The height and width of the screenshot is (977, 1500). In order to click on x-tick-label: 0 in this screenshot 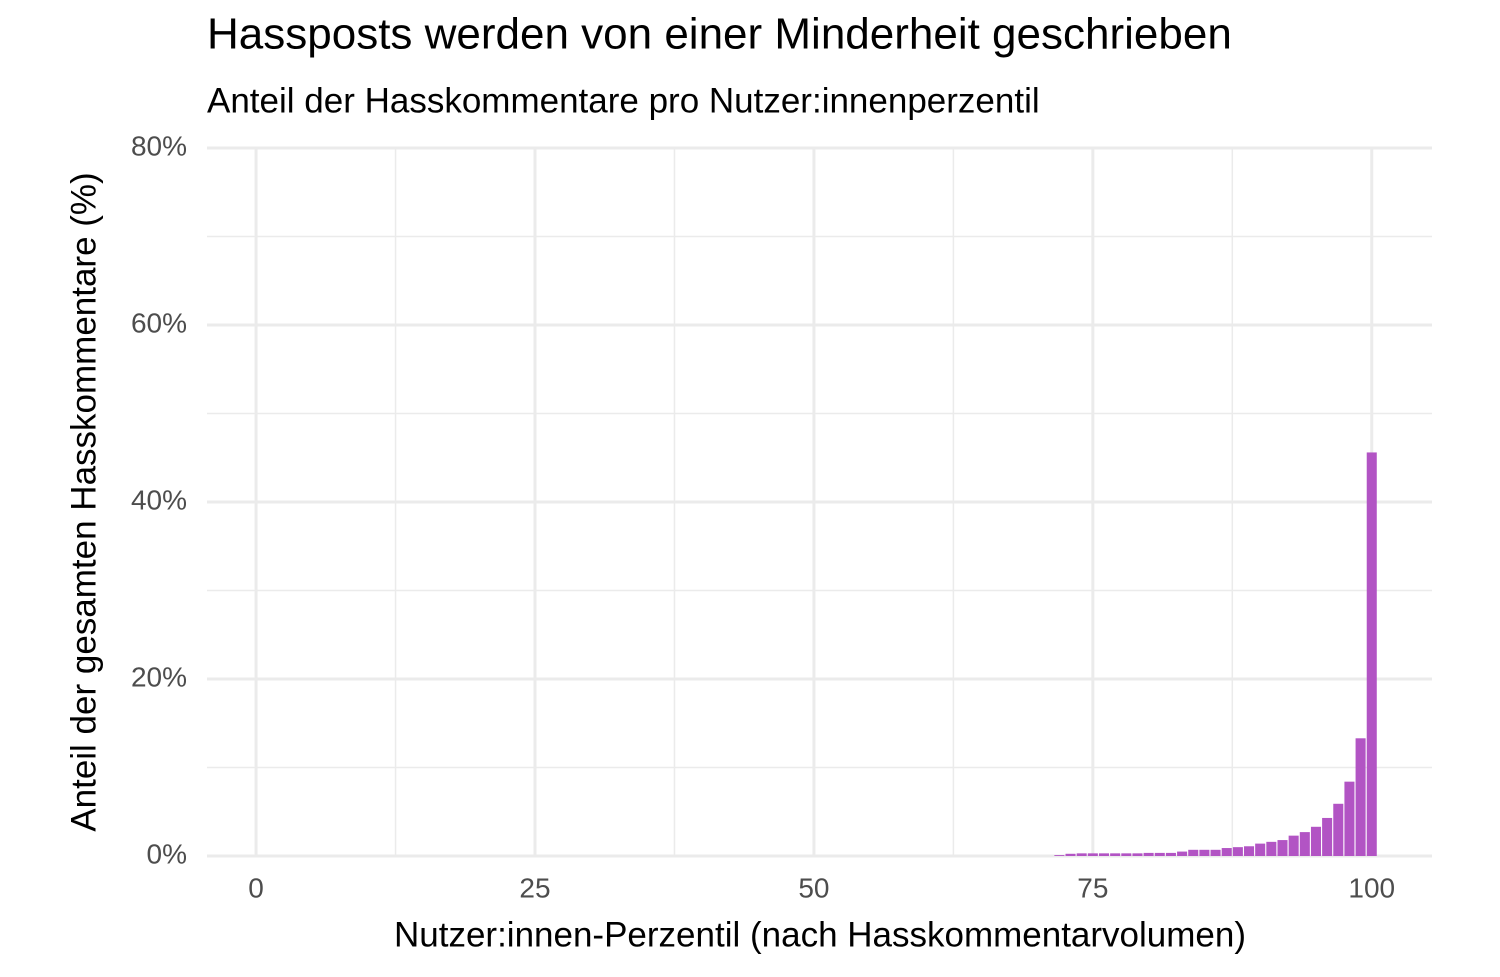, I will do `click(256, 887)`.